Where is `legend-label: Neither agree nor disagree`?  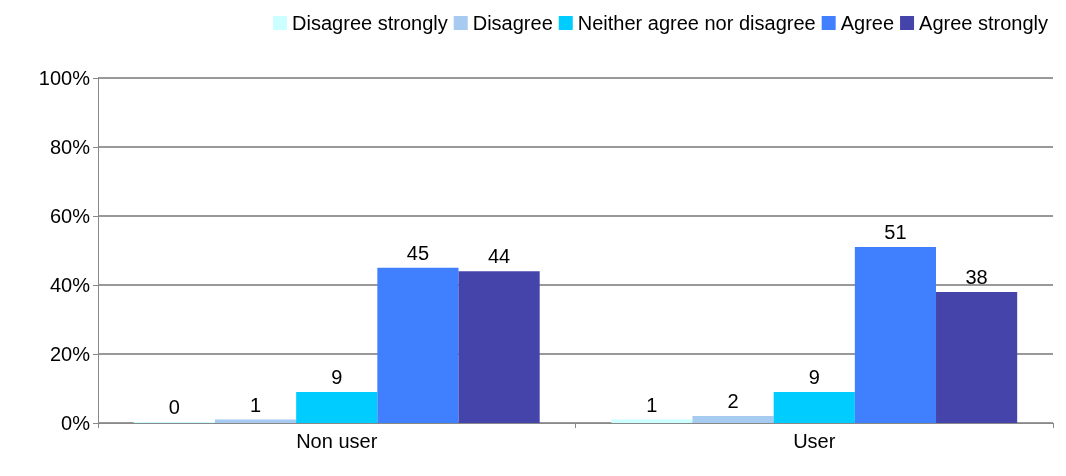
legend-label: Neither agree nor disagree is located at coordinates (696, 23).